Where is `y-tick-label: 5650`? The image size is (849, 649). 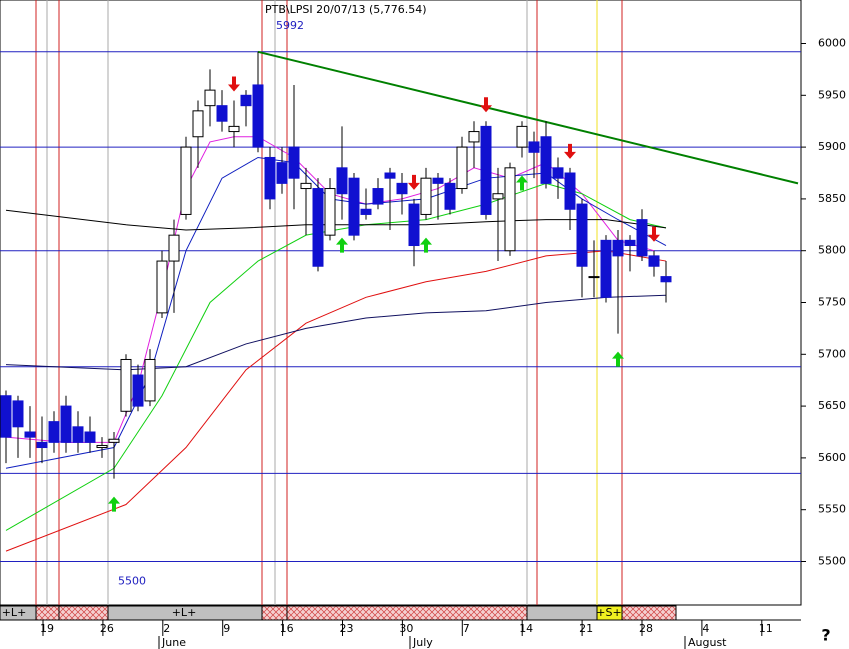 y-tick-label: 5650 is located at coordinates (832, 405).